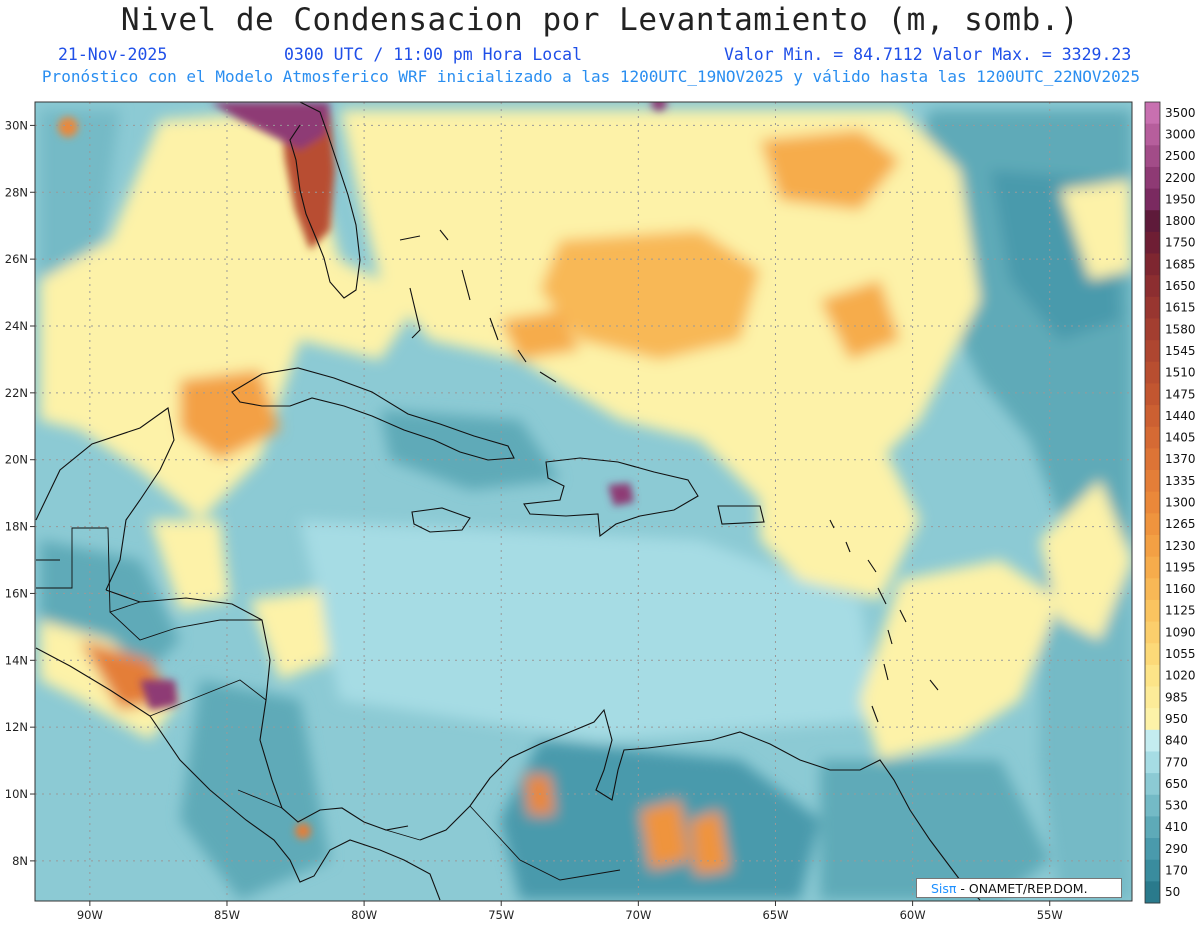 The height and width of the screenshot is (927, 1200). I want to click on colorbar-label: 1265, so click(1180, 524).